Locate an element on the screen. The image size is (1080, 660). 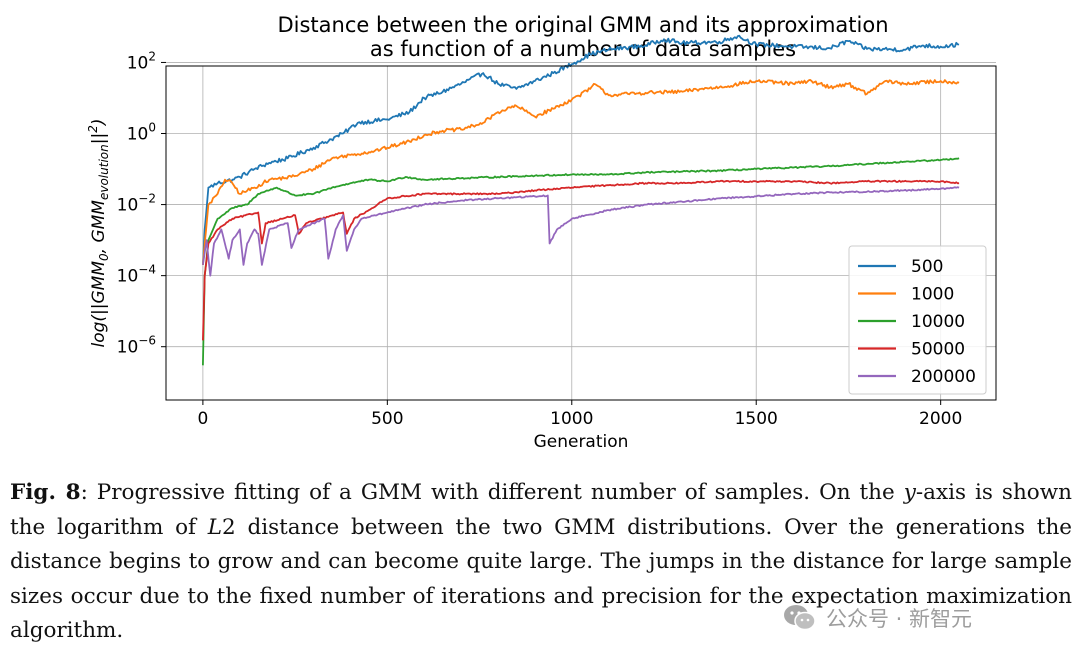
y-label-post: || is located at coordinates (99, 138).